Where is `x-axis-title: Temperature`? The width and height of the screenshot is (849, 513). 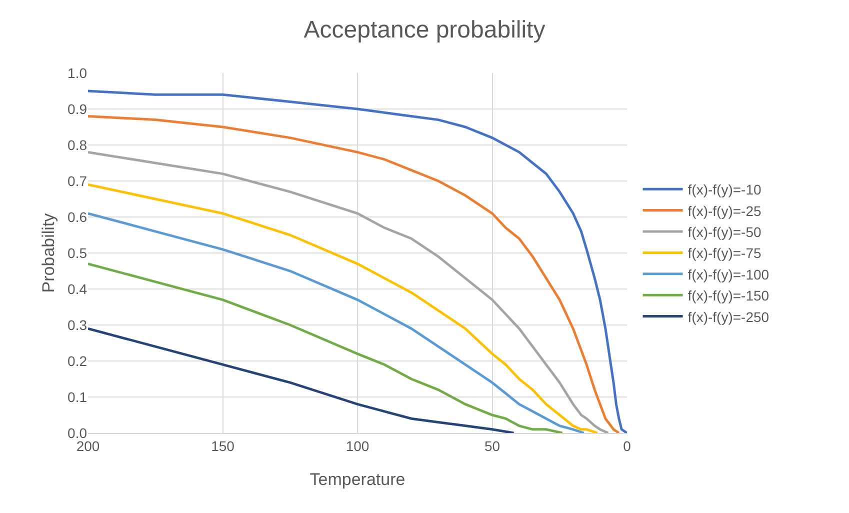
x-axis-title: Temperature is located at coordinates (358, 480).